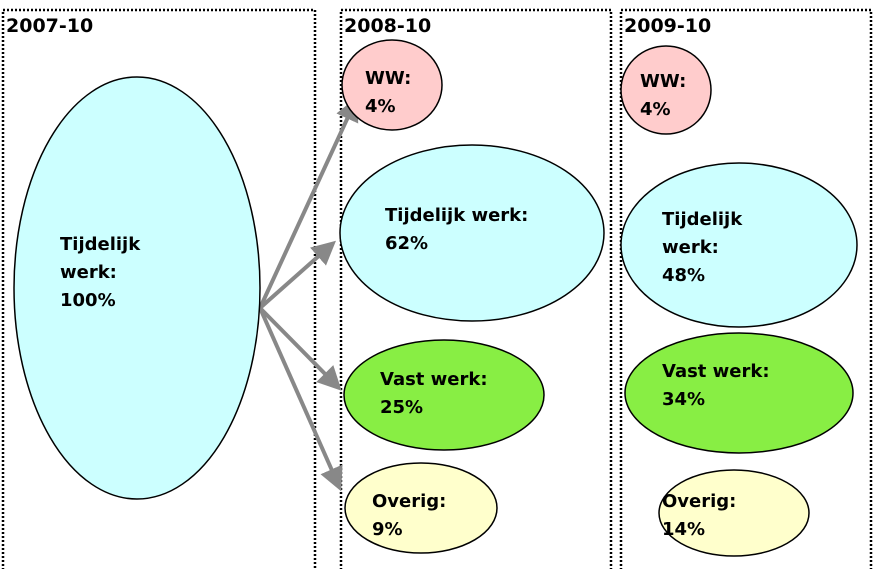 The image size is (875, 569). I want to click on column-header: 2009-10, so click(667, 26).